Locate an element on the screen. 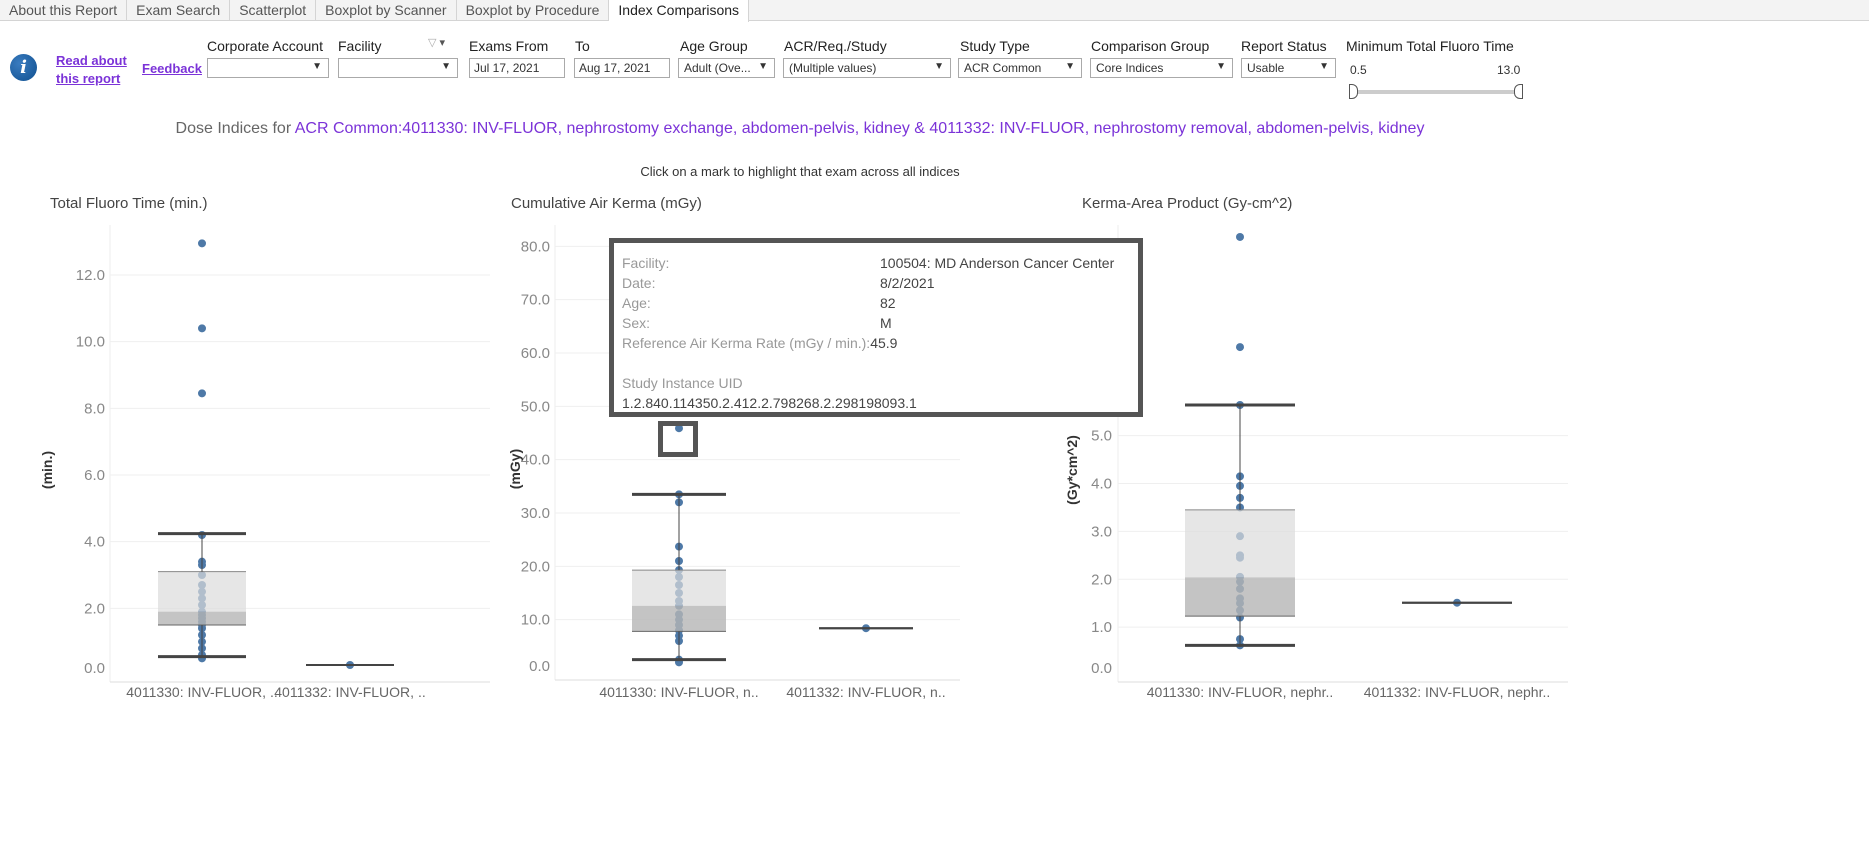  tooltip-age-value: 82 is located at coordinates (888, 303).